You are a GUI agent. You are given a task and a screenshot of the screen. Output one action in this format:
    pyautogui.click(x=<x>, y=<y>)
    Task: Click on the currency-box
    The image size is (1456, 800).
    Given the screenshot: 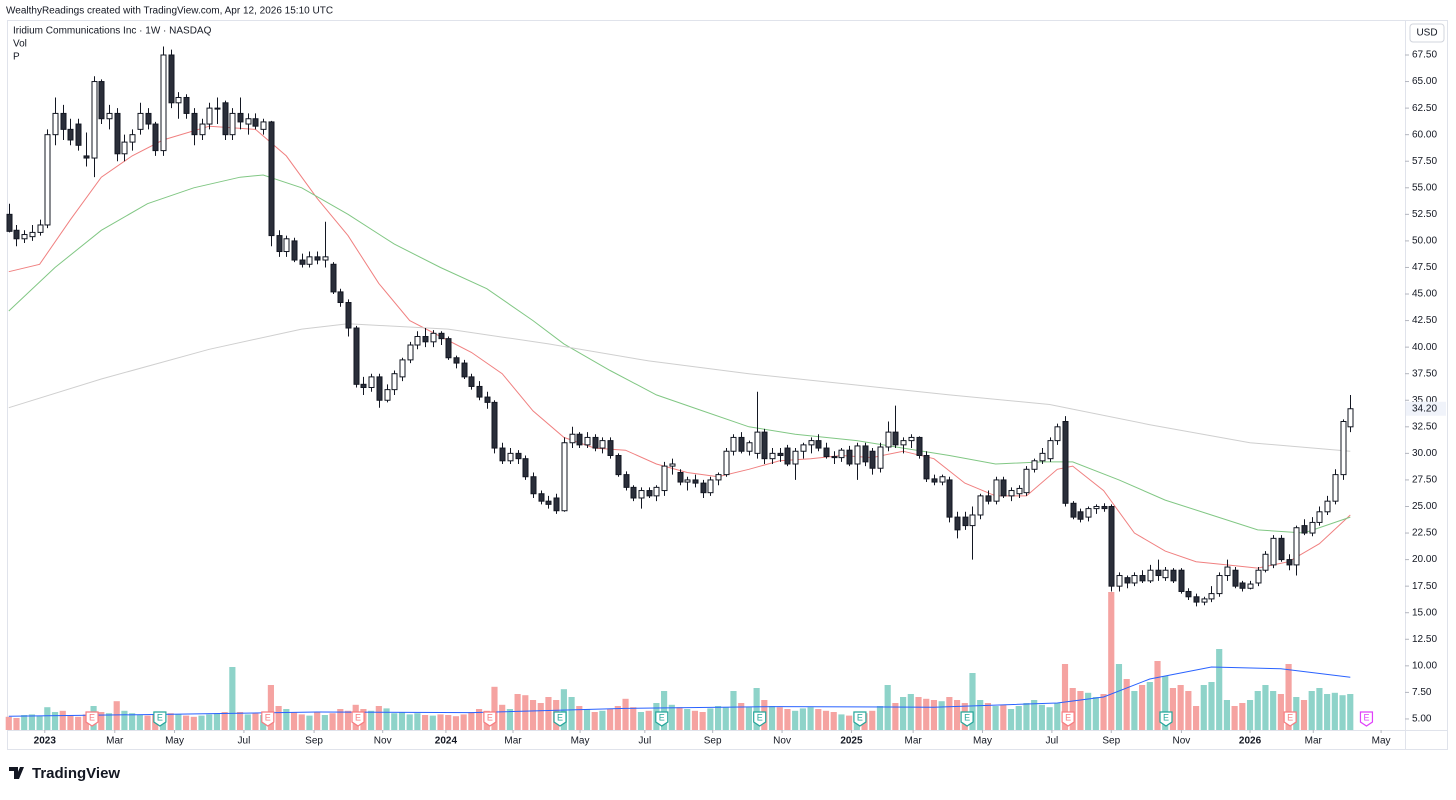 What is the action you would take?
    pyautogui.click(x=1427, y=33)
    